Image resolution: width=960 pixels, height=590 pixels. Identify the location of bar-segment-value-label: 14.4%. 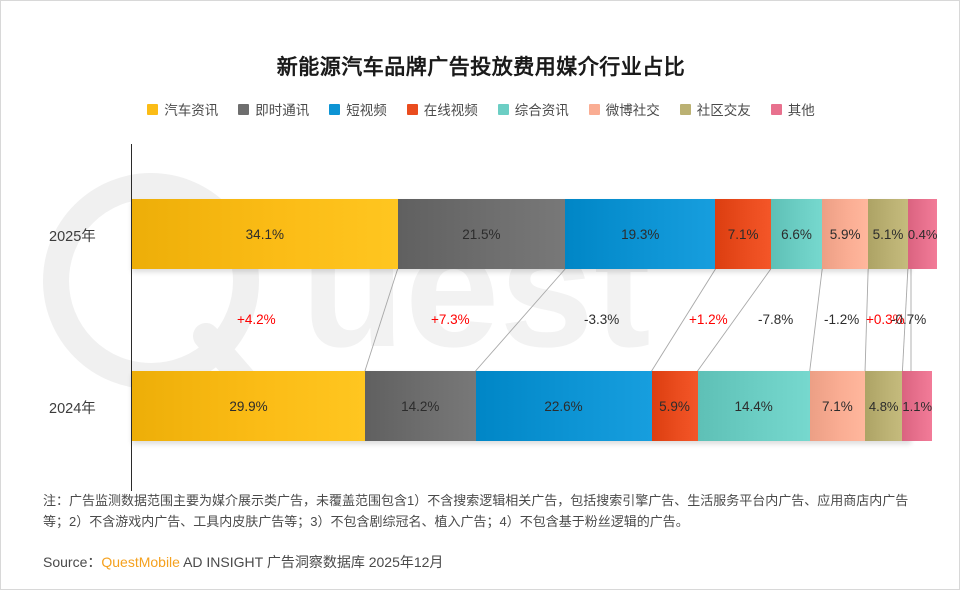
(753, 406).